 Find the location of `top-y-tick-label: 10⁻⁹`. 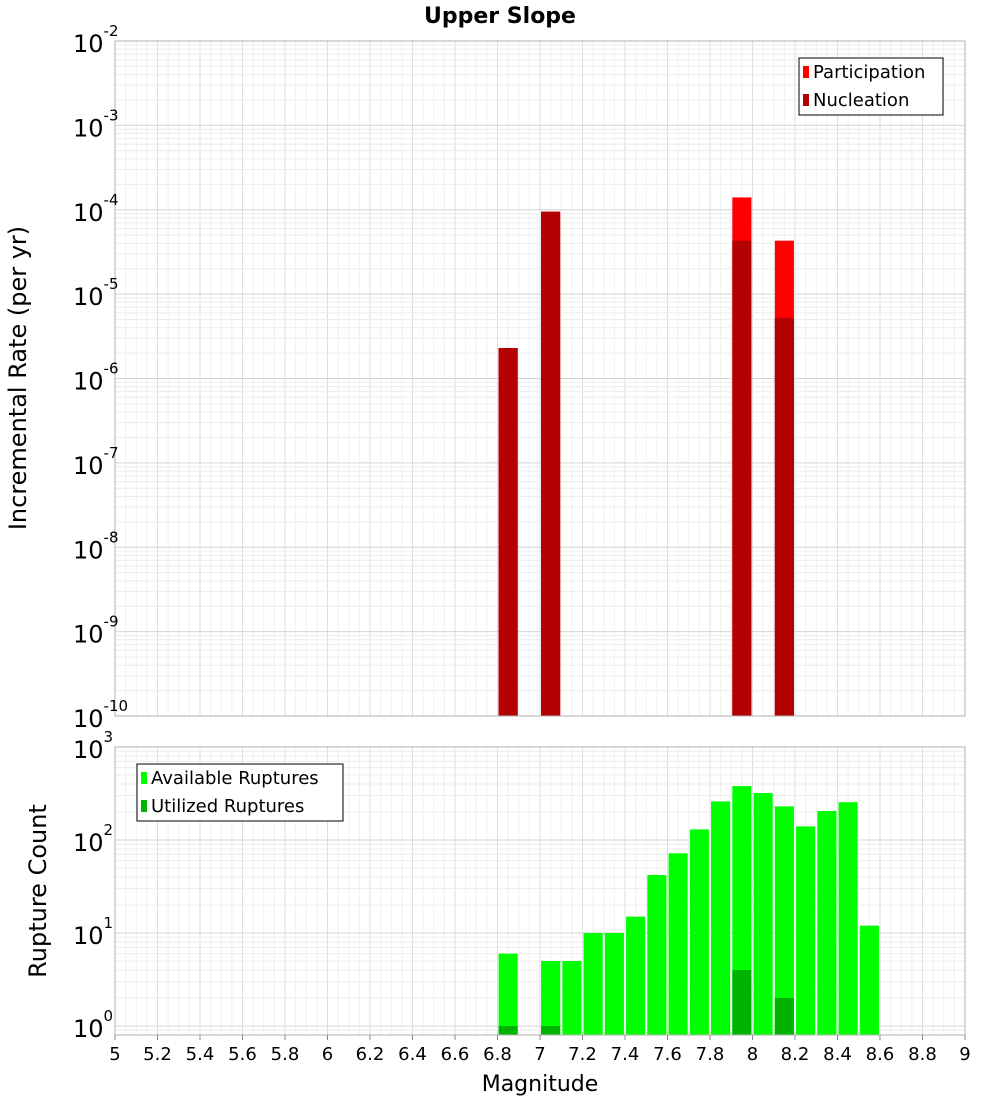

top-y-tick-label: 10⁻⁹ is located at coordinates (96, 631).